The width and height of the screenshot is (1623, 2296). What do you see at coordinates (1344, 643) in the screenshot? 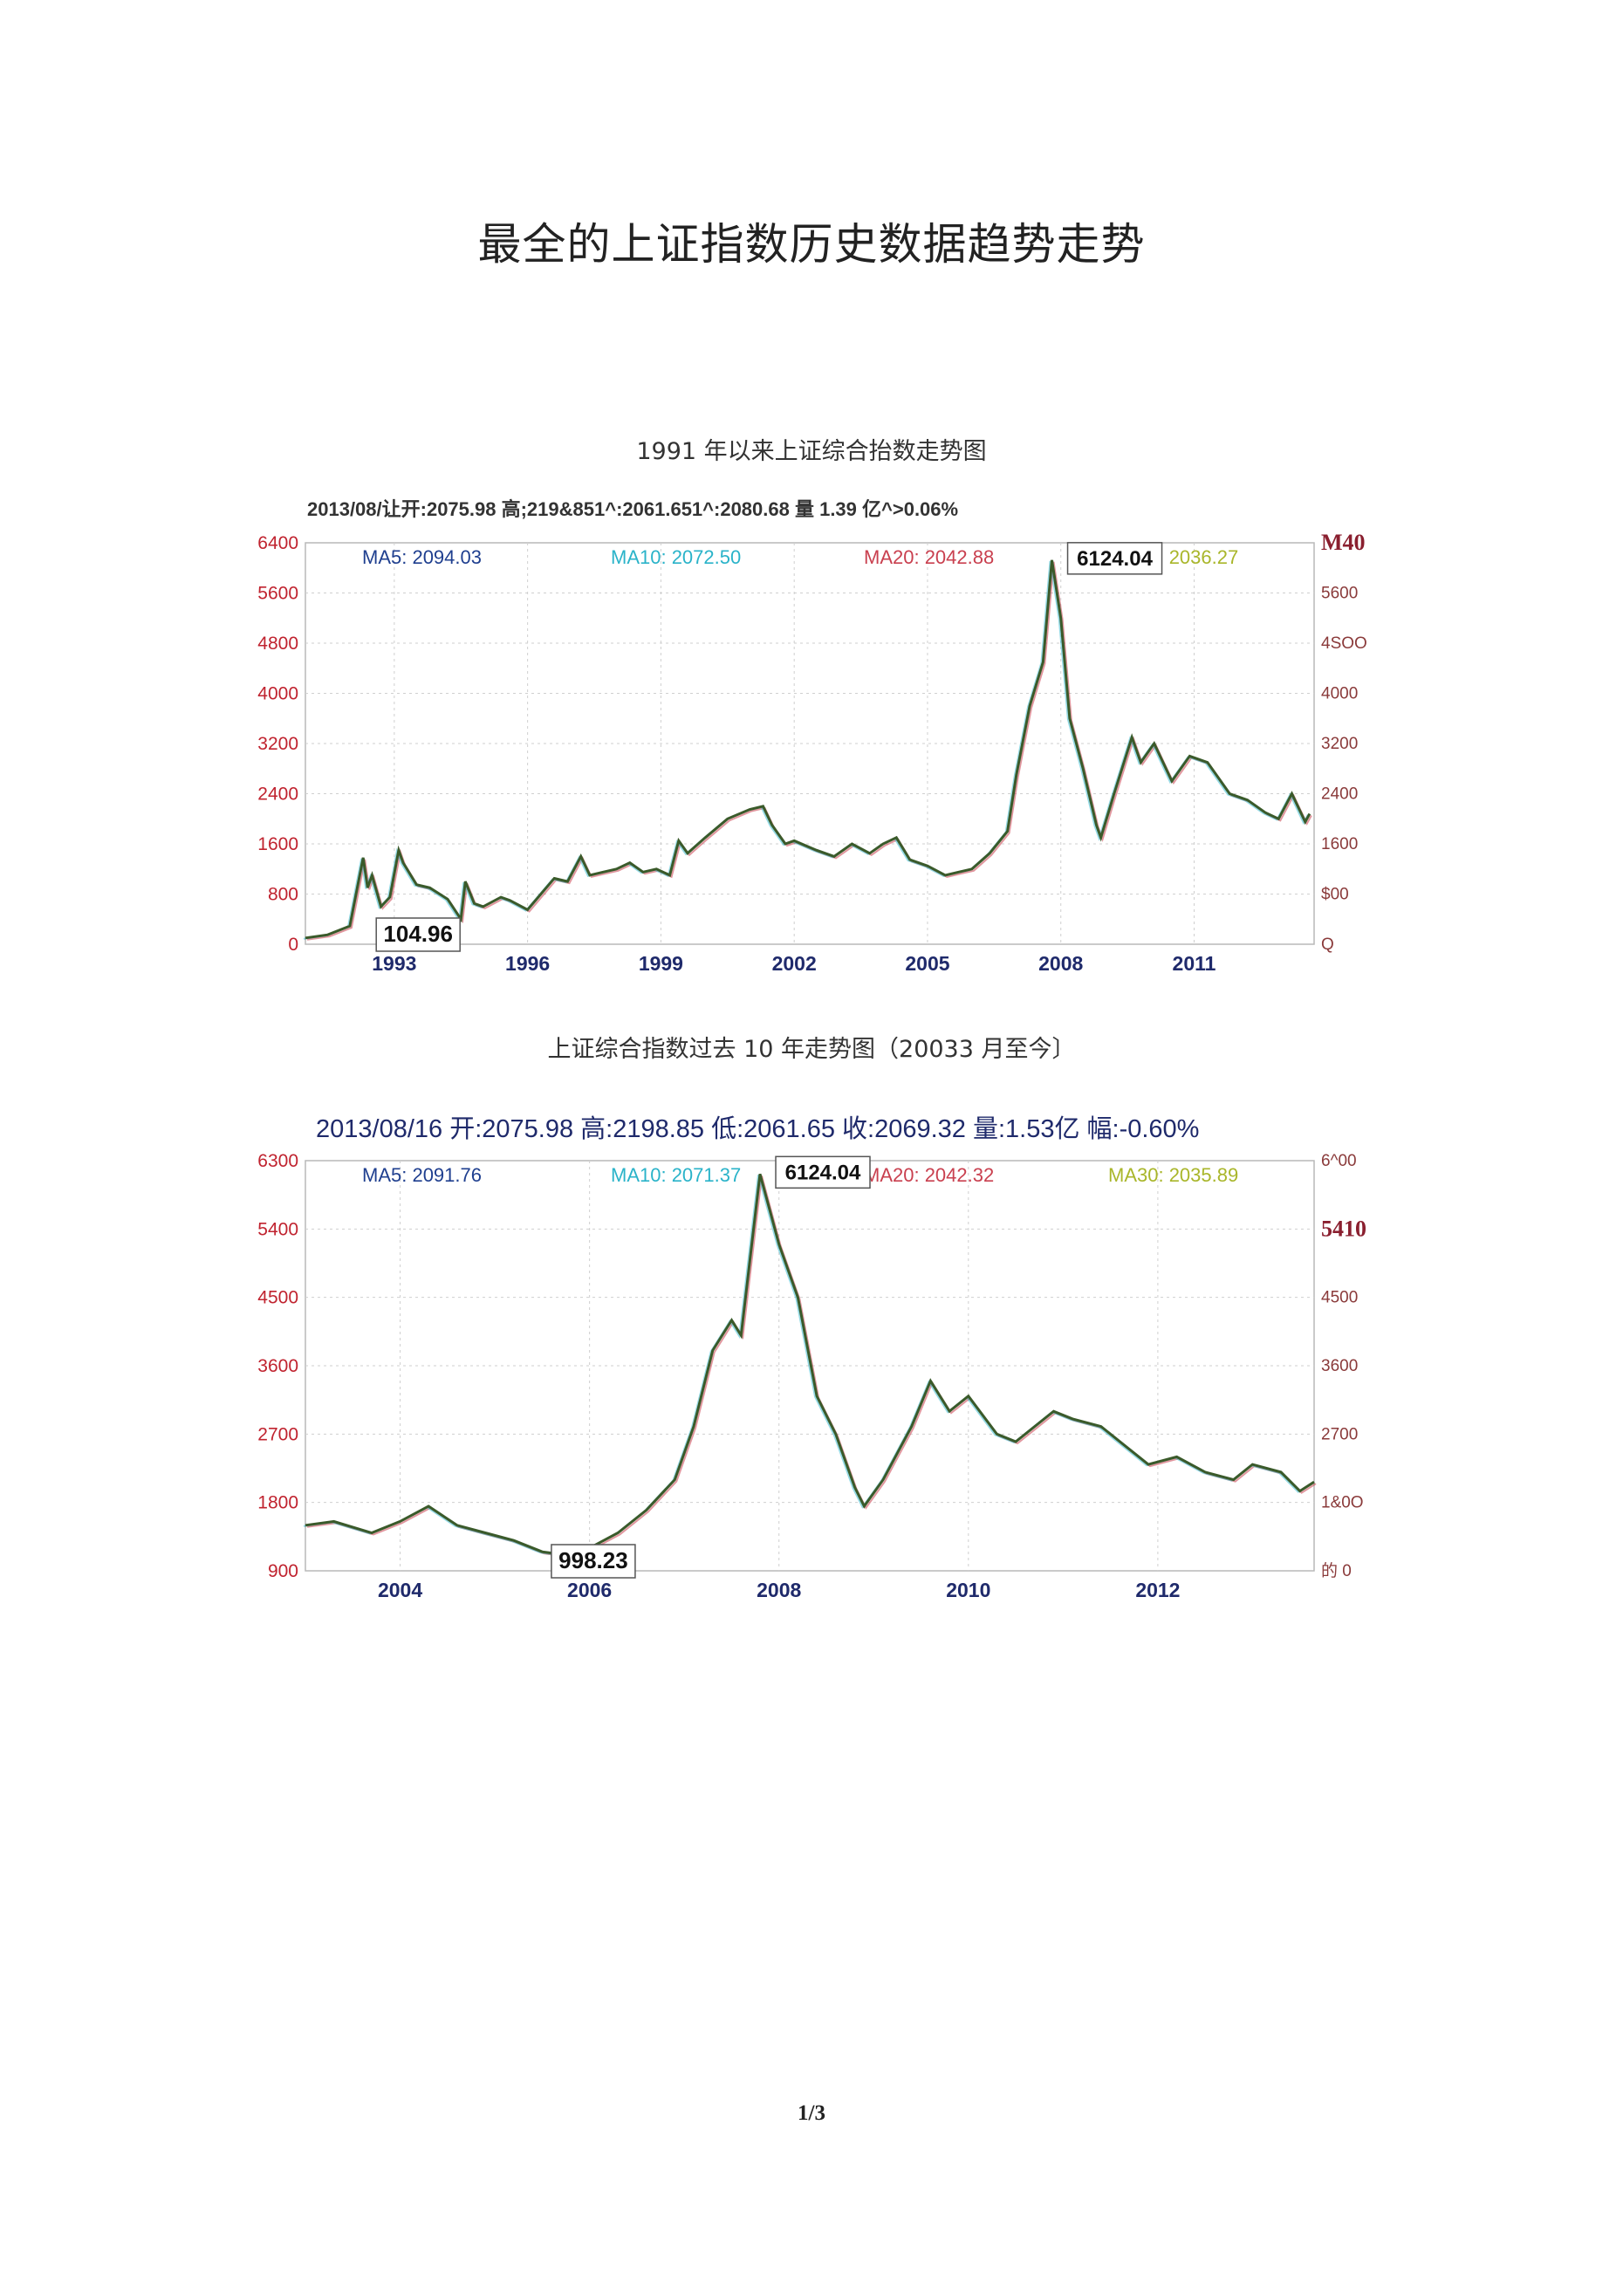
I see `y-tick-label-right: 4SOO` at bounding box center [1344, 643].